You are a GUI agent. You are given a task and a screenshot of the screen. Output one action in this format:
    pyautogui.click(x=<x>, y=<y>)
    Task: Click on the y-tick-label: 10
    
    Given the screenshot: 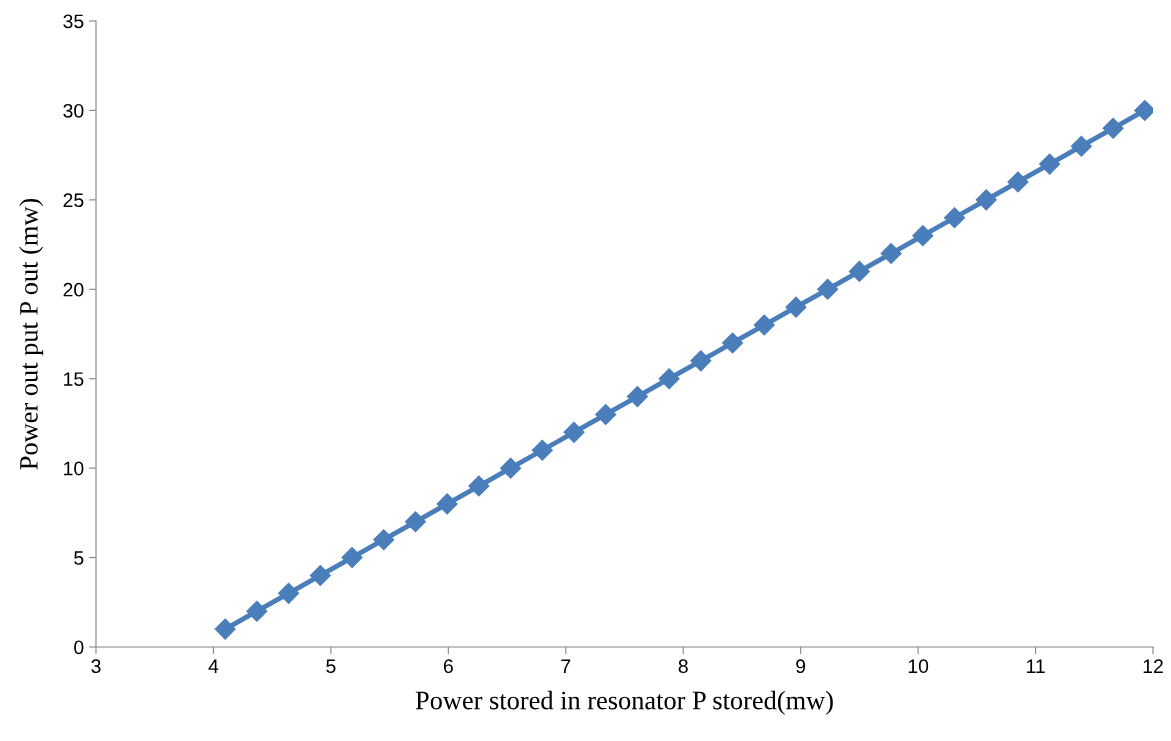 What is the action you would take?
    pyautogui.click(x=74, y=468)
    